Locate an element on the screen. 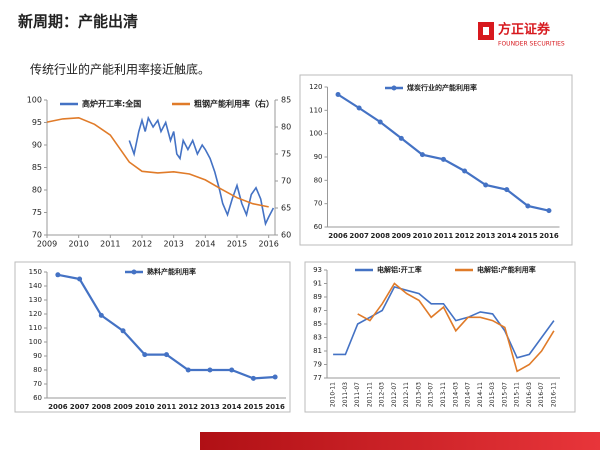 The width and height of the screenshot is (600, 454). y-tick-label: 81 is located at coordinates (317, 351).